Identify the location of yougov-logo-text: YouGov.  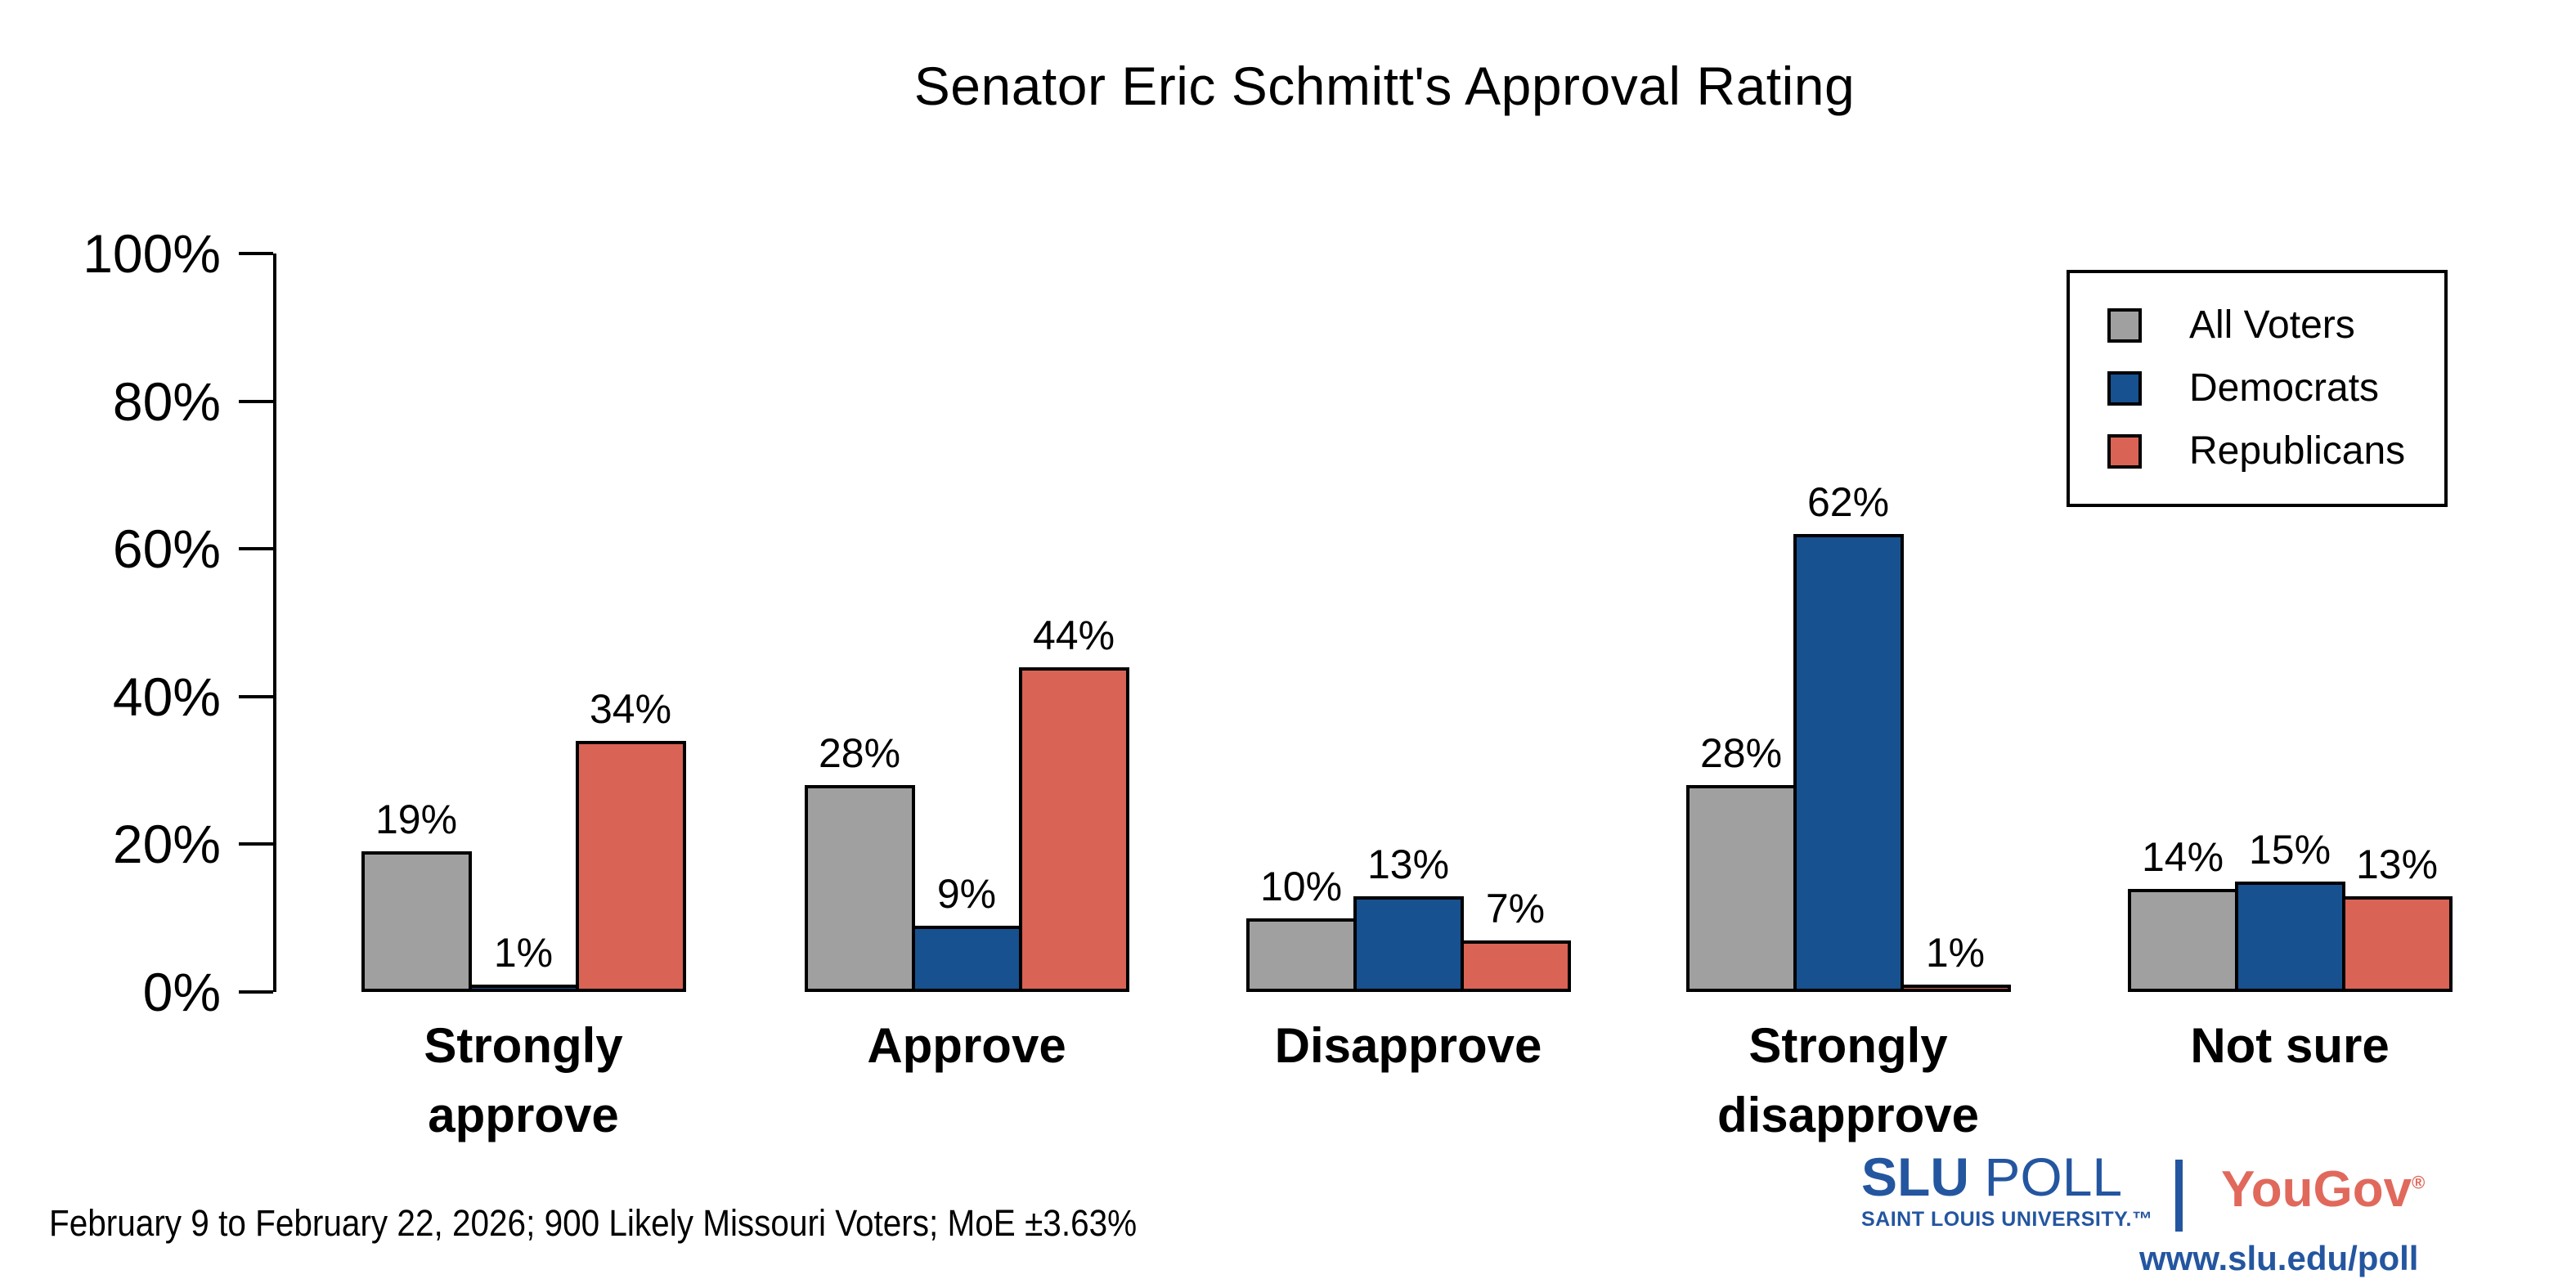
(2316, 1189).